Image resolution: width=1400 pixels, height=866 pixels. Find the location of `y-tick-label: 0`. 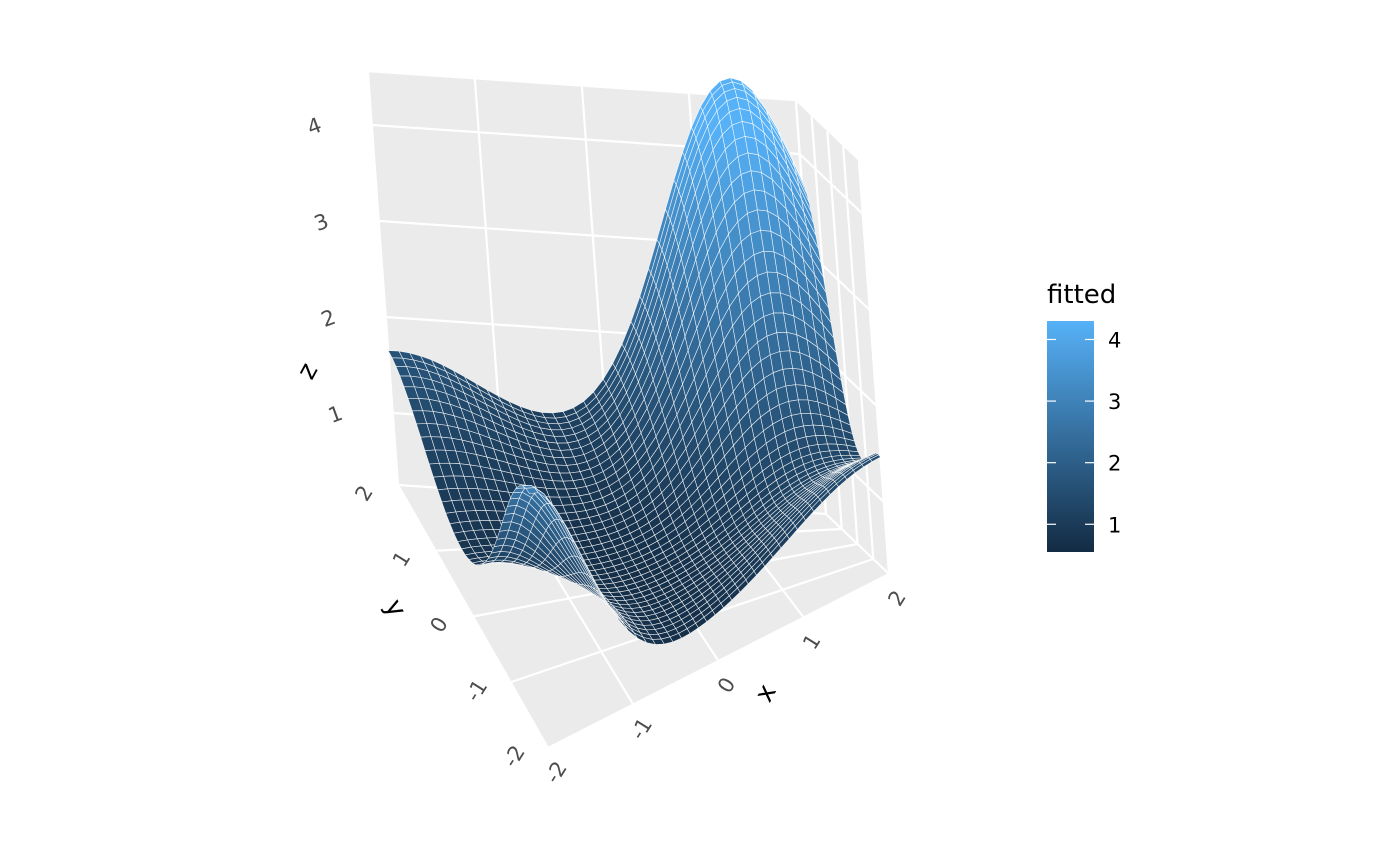

y-tick-label: 0 is located at coordinates (438, 625).